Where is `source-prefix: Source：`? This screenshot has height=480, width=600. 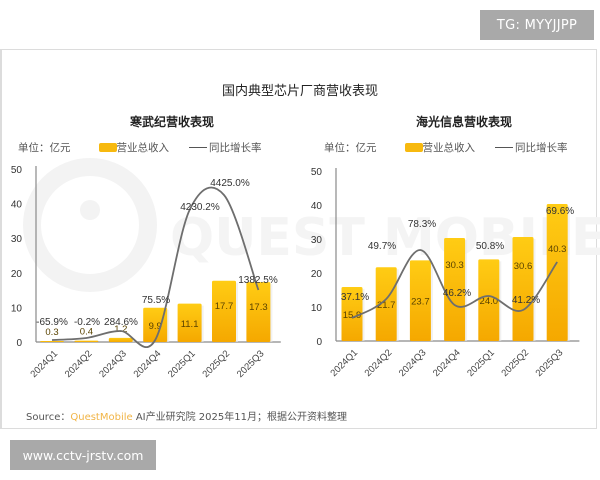 source-prefix: Source： is located at coordinates (48, 417).